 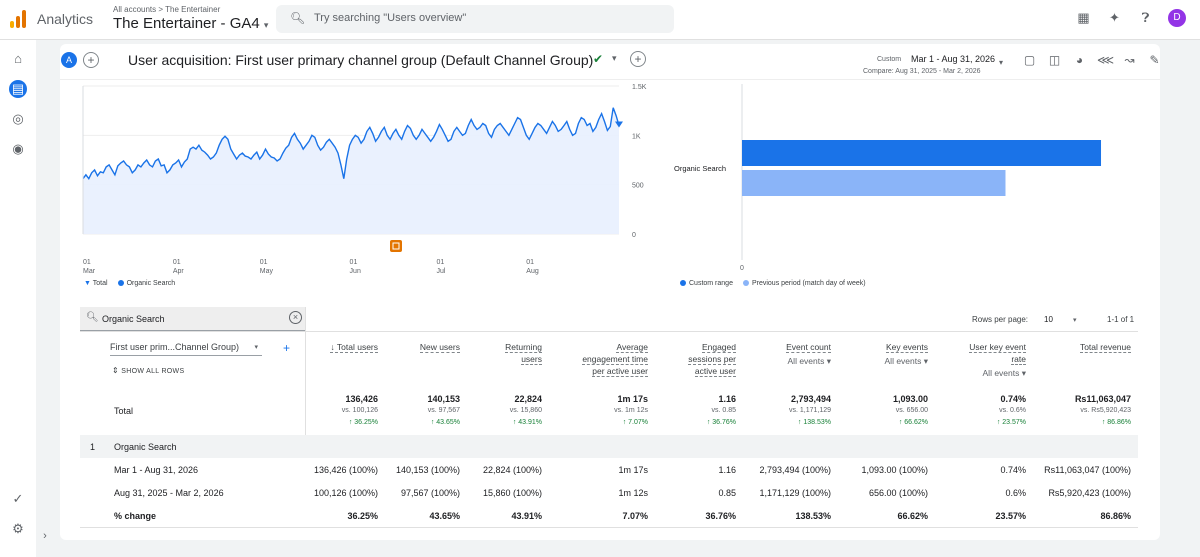 I want to click on column-header: Total revenue, so click(x=1081, y=347).